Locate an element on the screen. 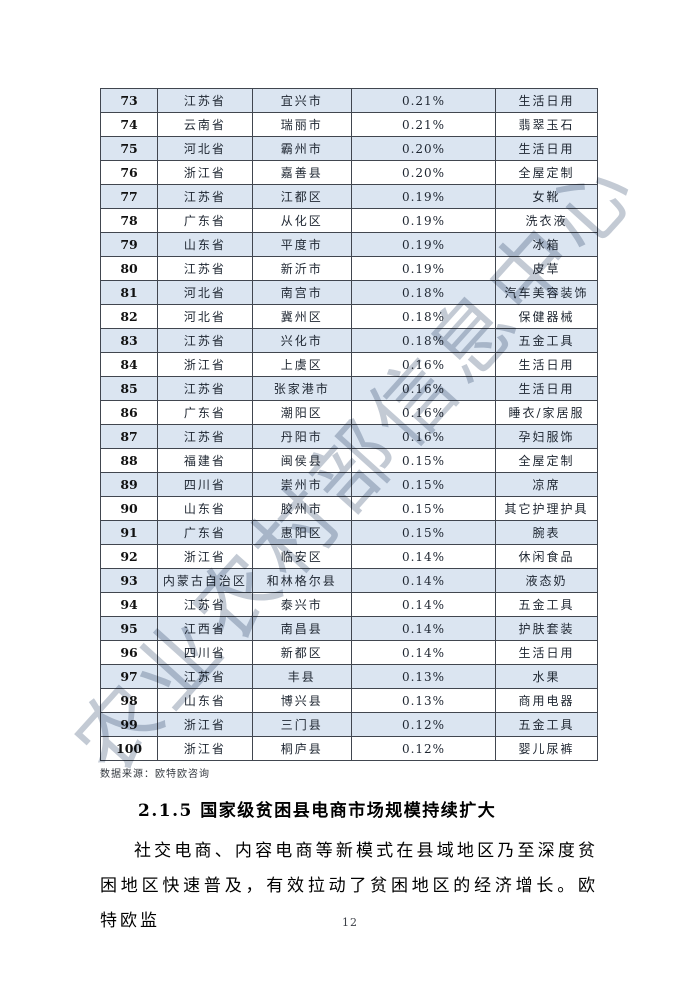 The height and width of the screenshot is (989, 700). table-cell-rank: 93 is located at coordinates (129, 580).